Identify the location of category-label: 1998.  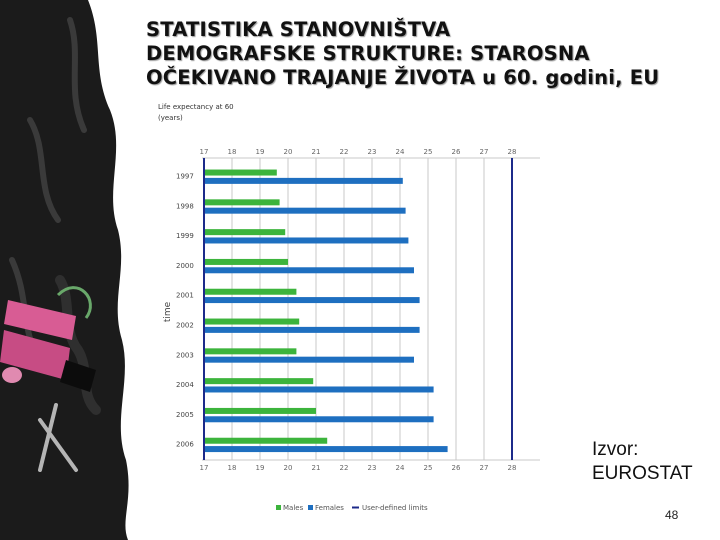
(185, 206).